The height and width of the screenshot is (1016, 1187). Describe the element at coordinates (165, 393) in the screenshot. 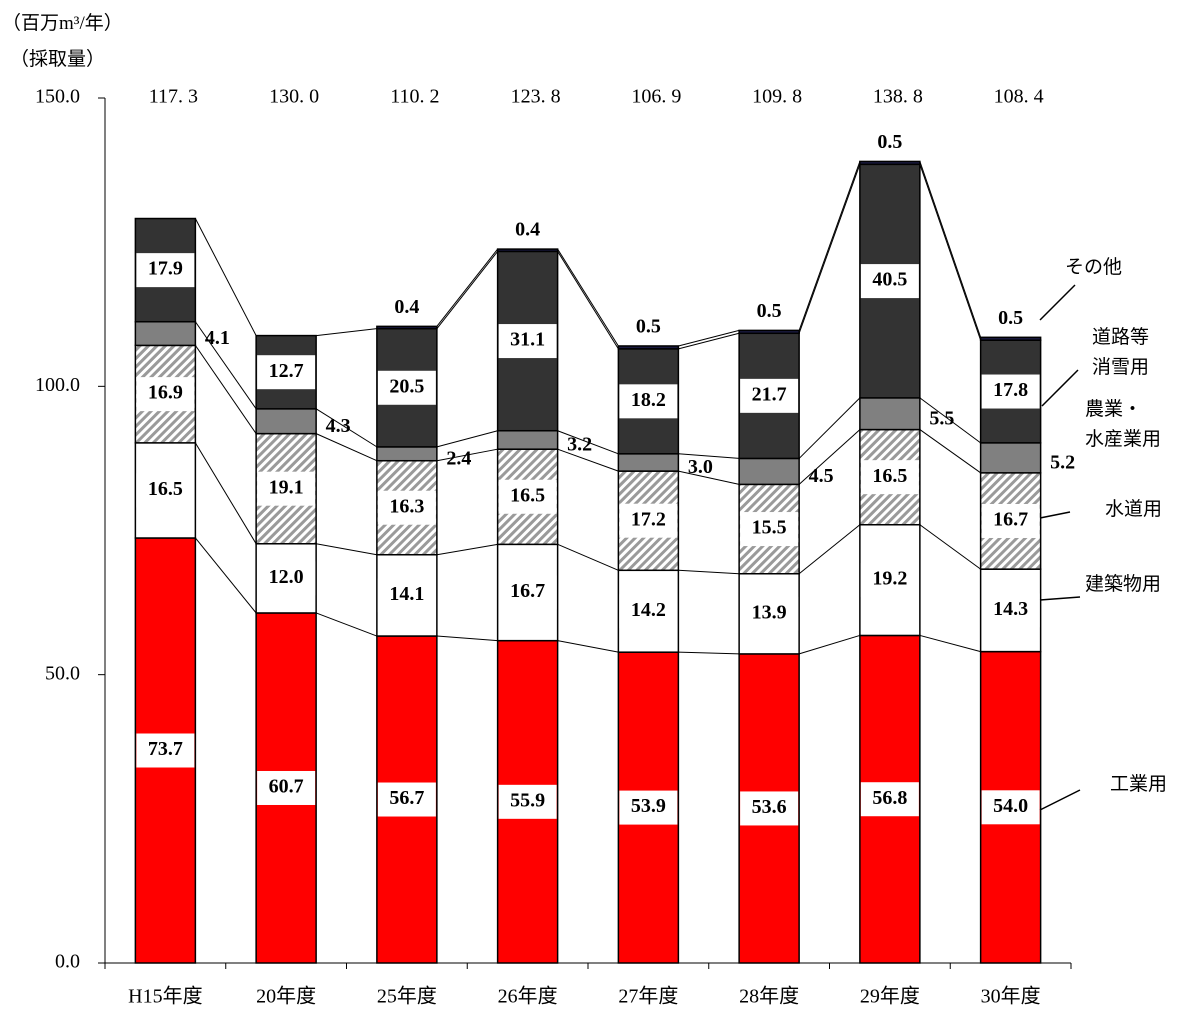

I see `value-label: 16.9` at that location.